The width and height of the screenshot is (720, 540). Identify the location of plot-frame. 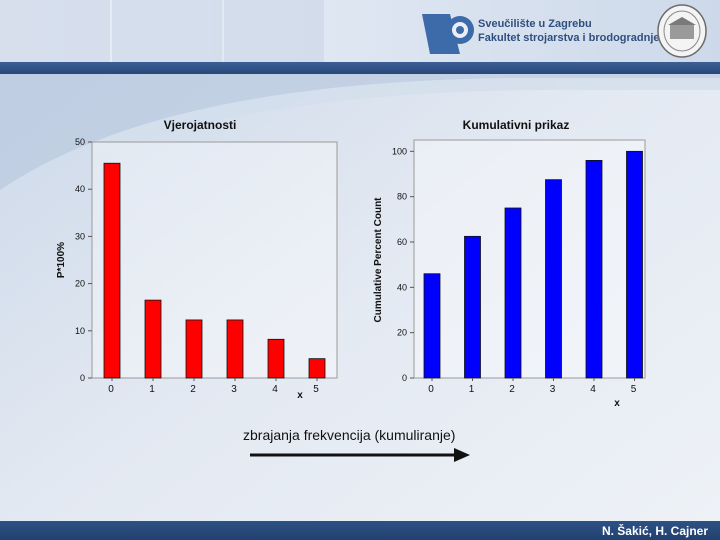
(529, 259).